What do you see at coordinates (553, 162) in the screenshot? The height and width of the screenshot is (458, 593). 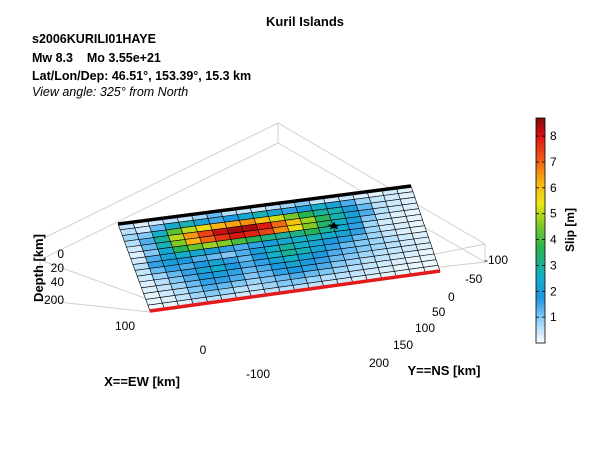 I see `colorbar-tick-label: 7` at bounding box center [553, 162].